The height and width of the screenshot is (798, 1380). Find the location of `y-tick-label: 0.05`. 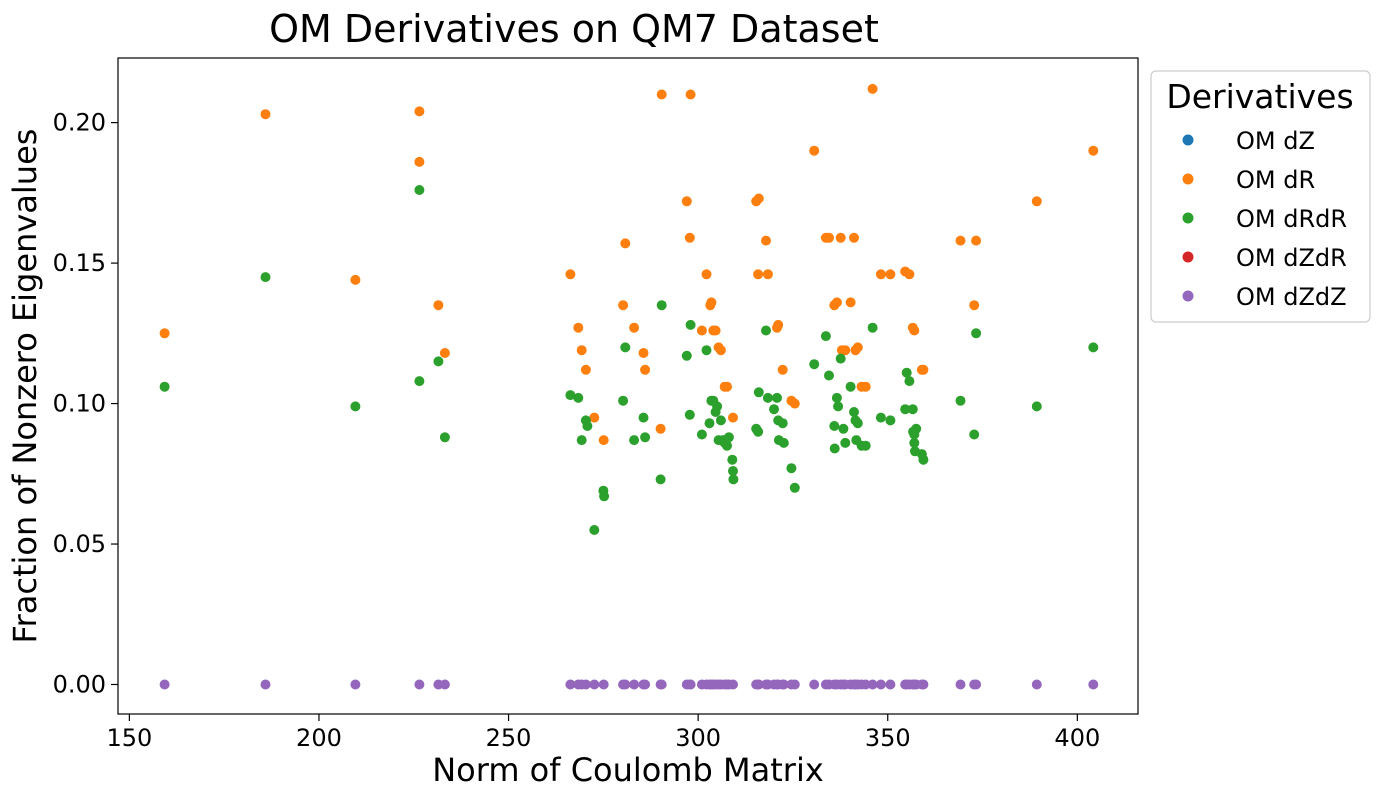

y-tick-label: 0.05 is located at coordinates (79, 544).